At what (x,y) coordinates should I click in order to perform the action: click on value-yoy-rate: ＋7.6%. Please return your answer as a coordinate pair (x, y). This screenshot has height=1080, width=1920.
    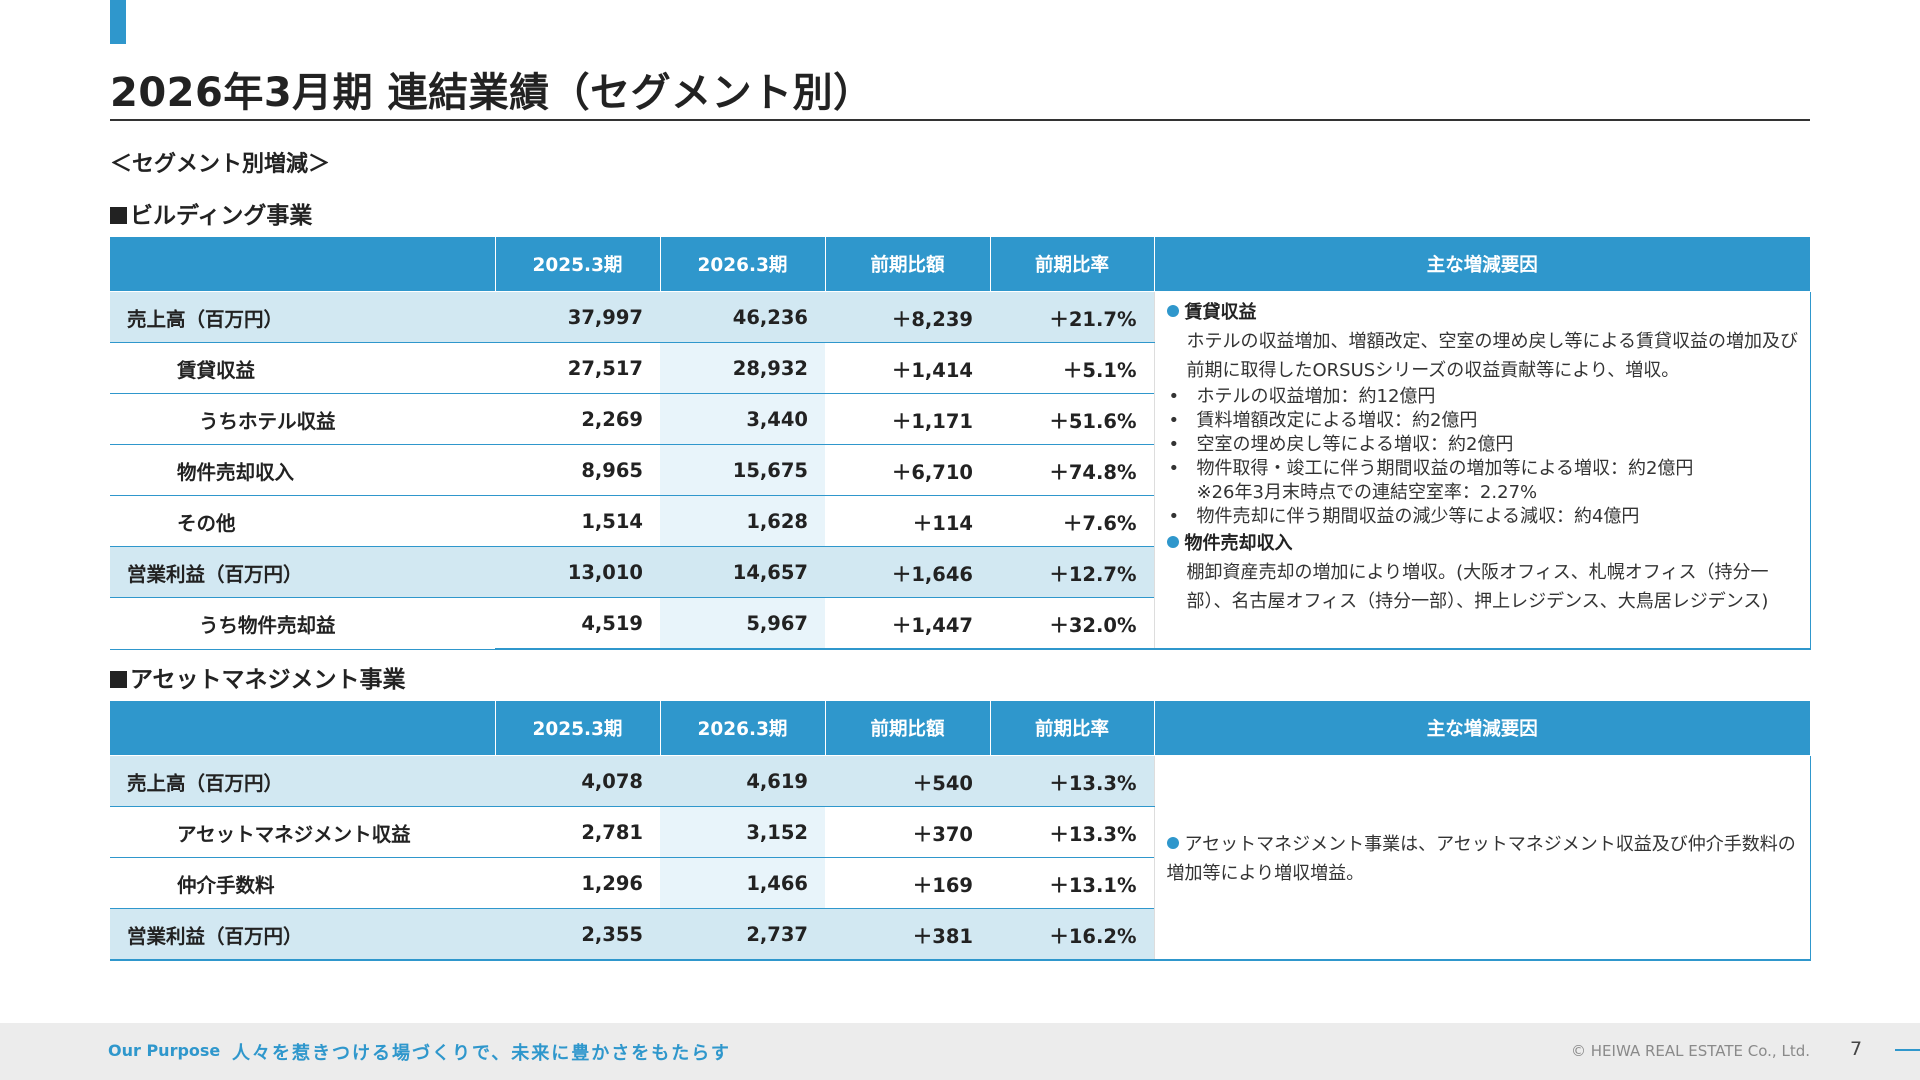
    Looking at the image, I should click on (1072, 521).